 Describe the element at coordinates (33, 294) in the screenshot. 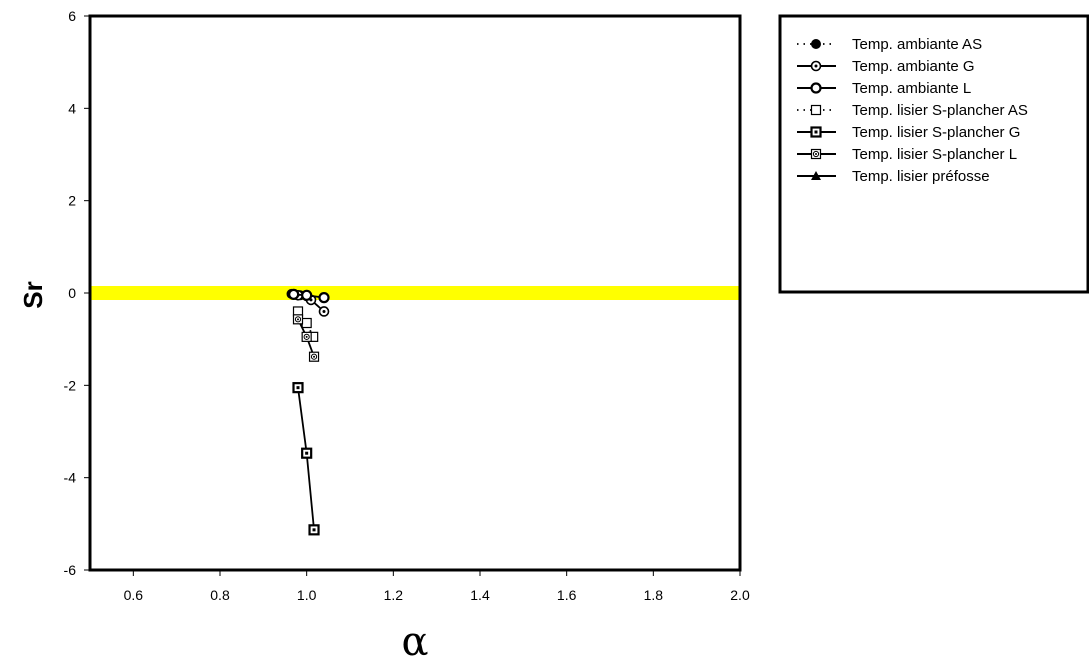

I see `y-axis-label: Sr` at that location.